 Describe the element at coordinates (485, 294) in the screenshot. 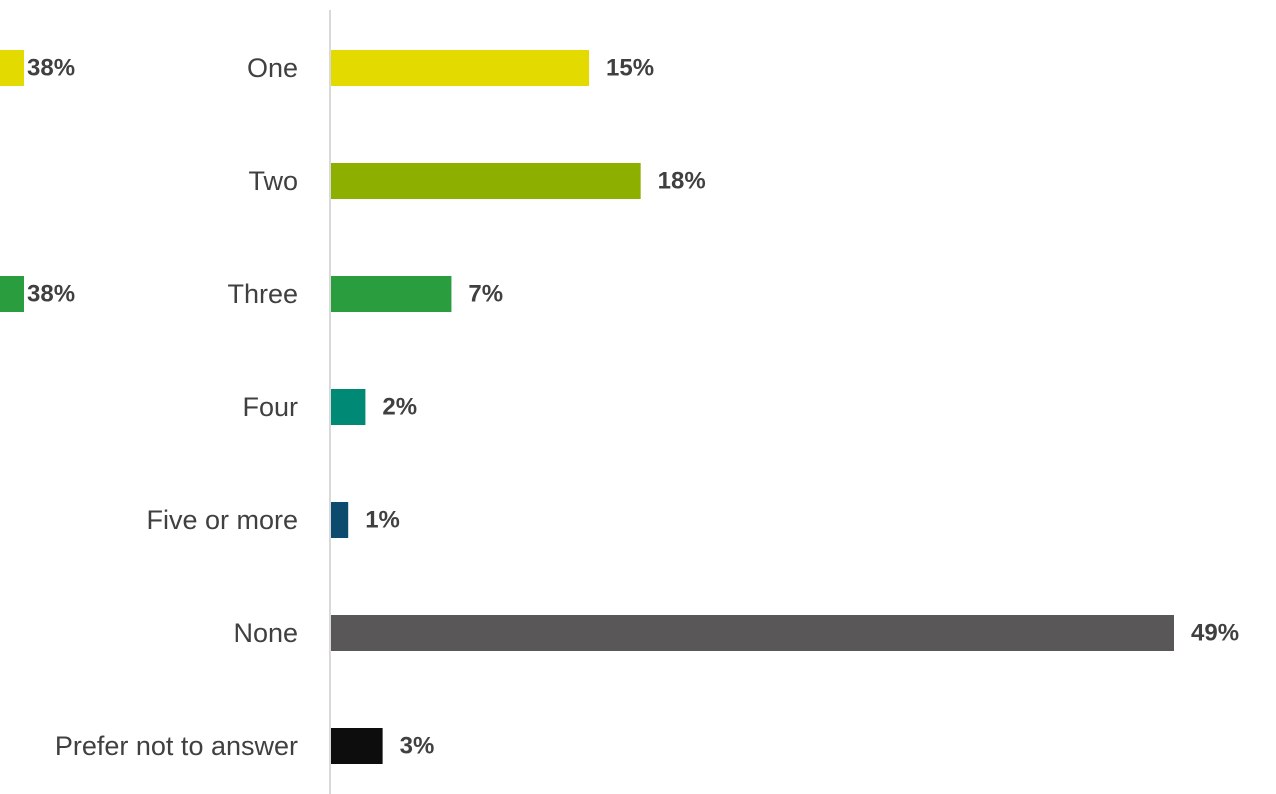

I see `value-label: 7%` at that location.